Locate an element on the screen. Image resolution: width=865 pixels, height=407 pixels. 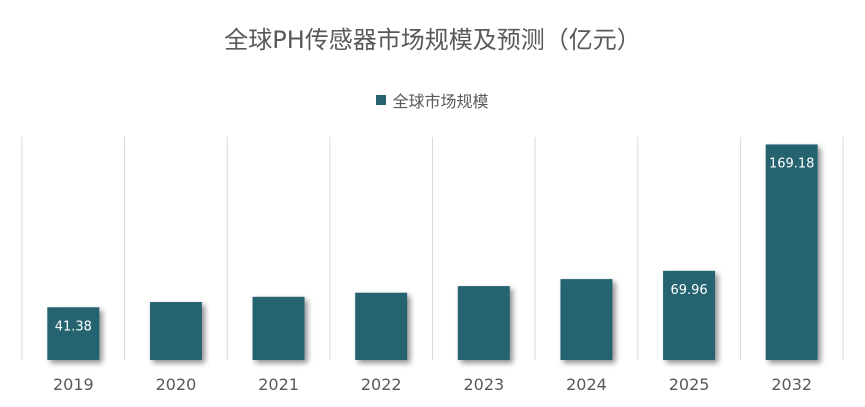
x-tick-label-2022: 2022 is located at coordinates (381, 384).